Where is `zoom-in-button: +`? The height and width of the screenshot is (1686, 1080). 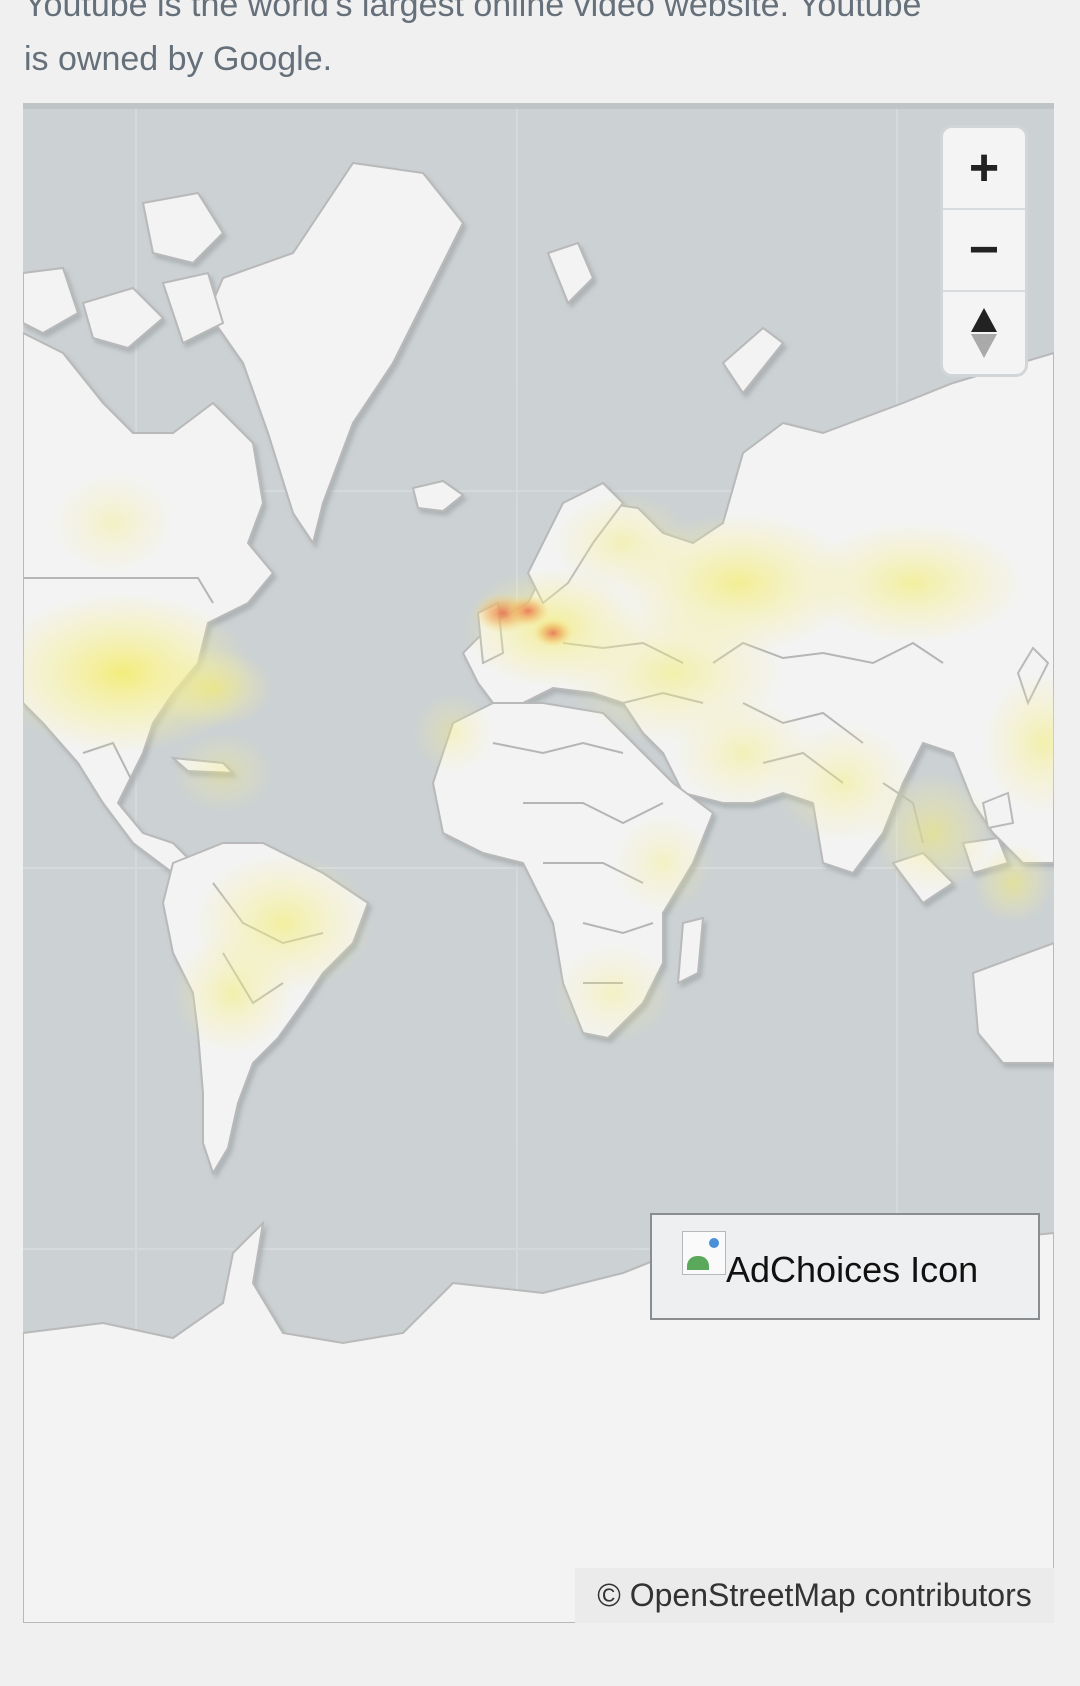
zoom-in-button: + is located at coordinates (984, 169).